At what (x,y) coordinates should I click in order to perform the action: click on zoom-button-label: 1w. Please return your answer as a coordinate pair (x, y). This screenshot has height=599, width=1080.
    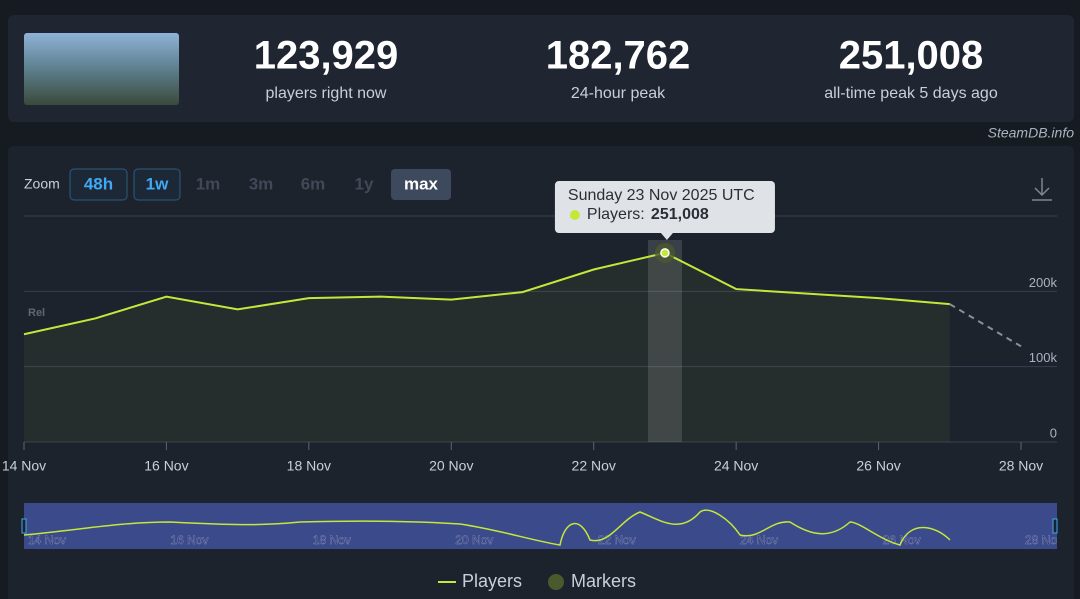
    Looking at the image, I should click on (157, 183).